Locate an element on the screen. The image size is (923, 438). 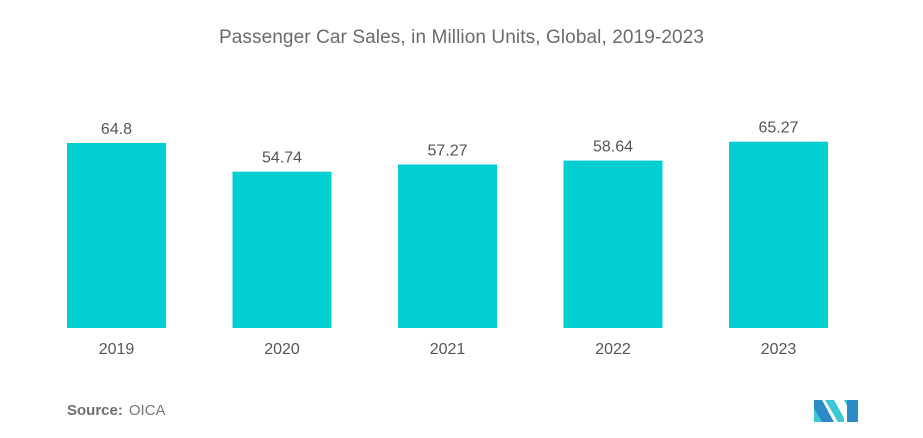
x-tick-2019: 2019 is located at coordinates (117, 349).